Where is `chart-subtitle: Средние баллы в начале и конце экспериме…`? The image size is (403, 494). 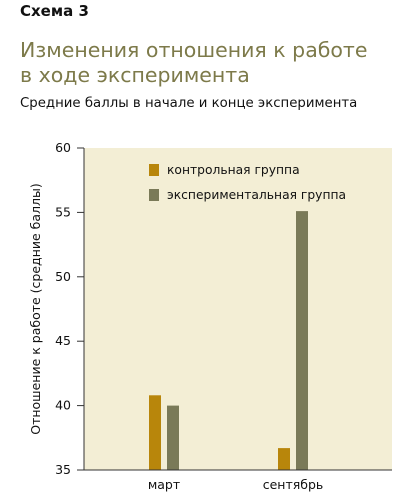
chart-subtitle: Средние баллы в начале и конце экспериме… is located at coordinates (189, 103).